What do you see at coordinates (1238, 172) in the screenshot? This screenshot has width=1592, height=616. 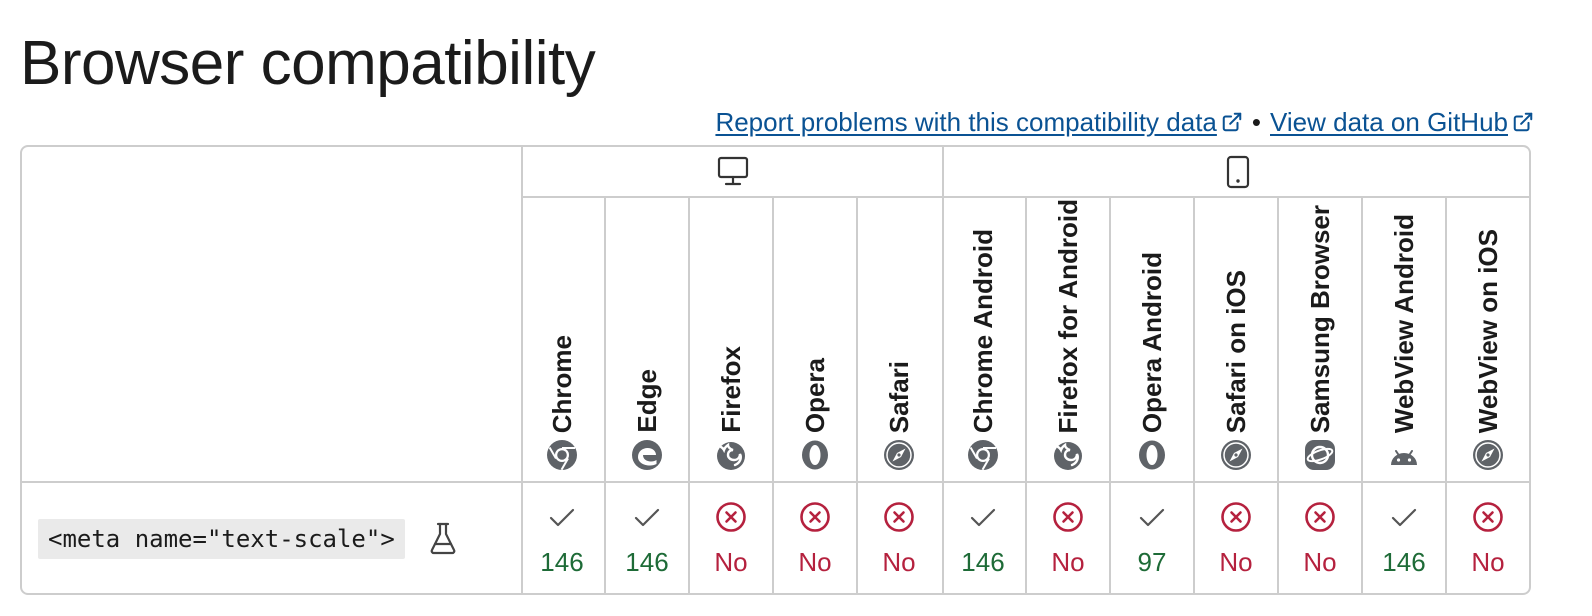 I see `mobile-phone-icon` at bounding box center [1238, 172].